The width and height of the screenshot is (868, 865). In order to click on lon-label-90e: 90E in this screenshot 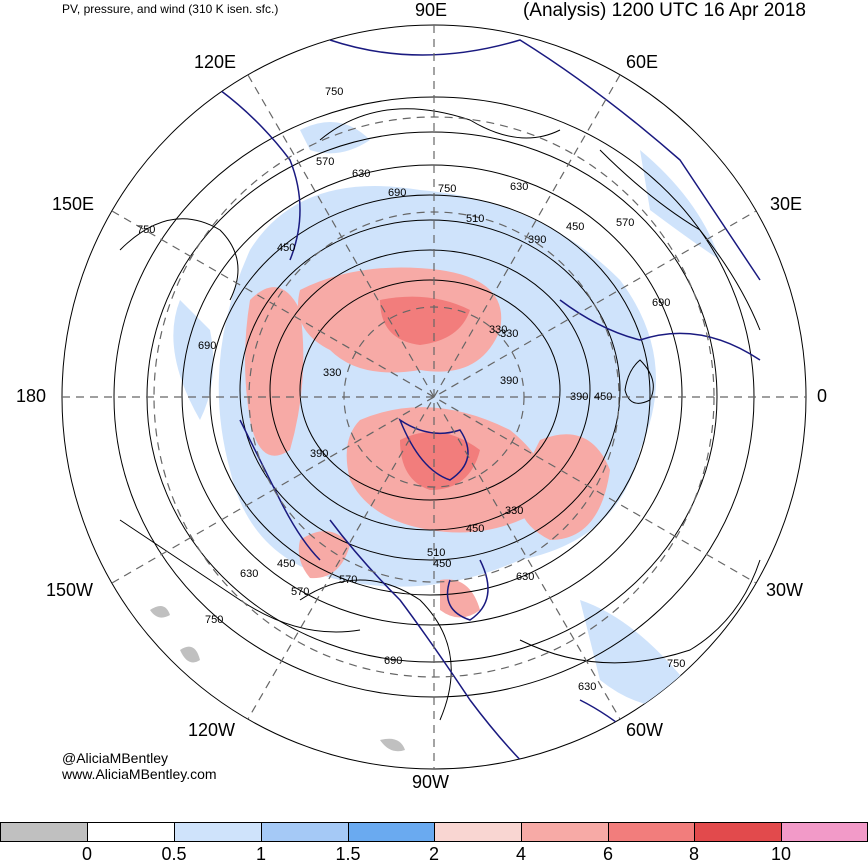, I will do `click(431, 10)`.